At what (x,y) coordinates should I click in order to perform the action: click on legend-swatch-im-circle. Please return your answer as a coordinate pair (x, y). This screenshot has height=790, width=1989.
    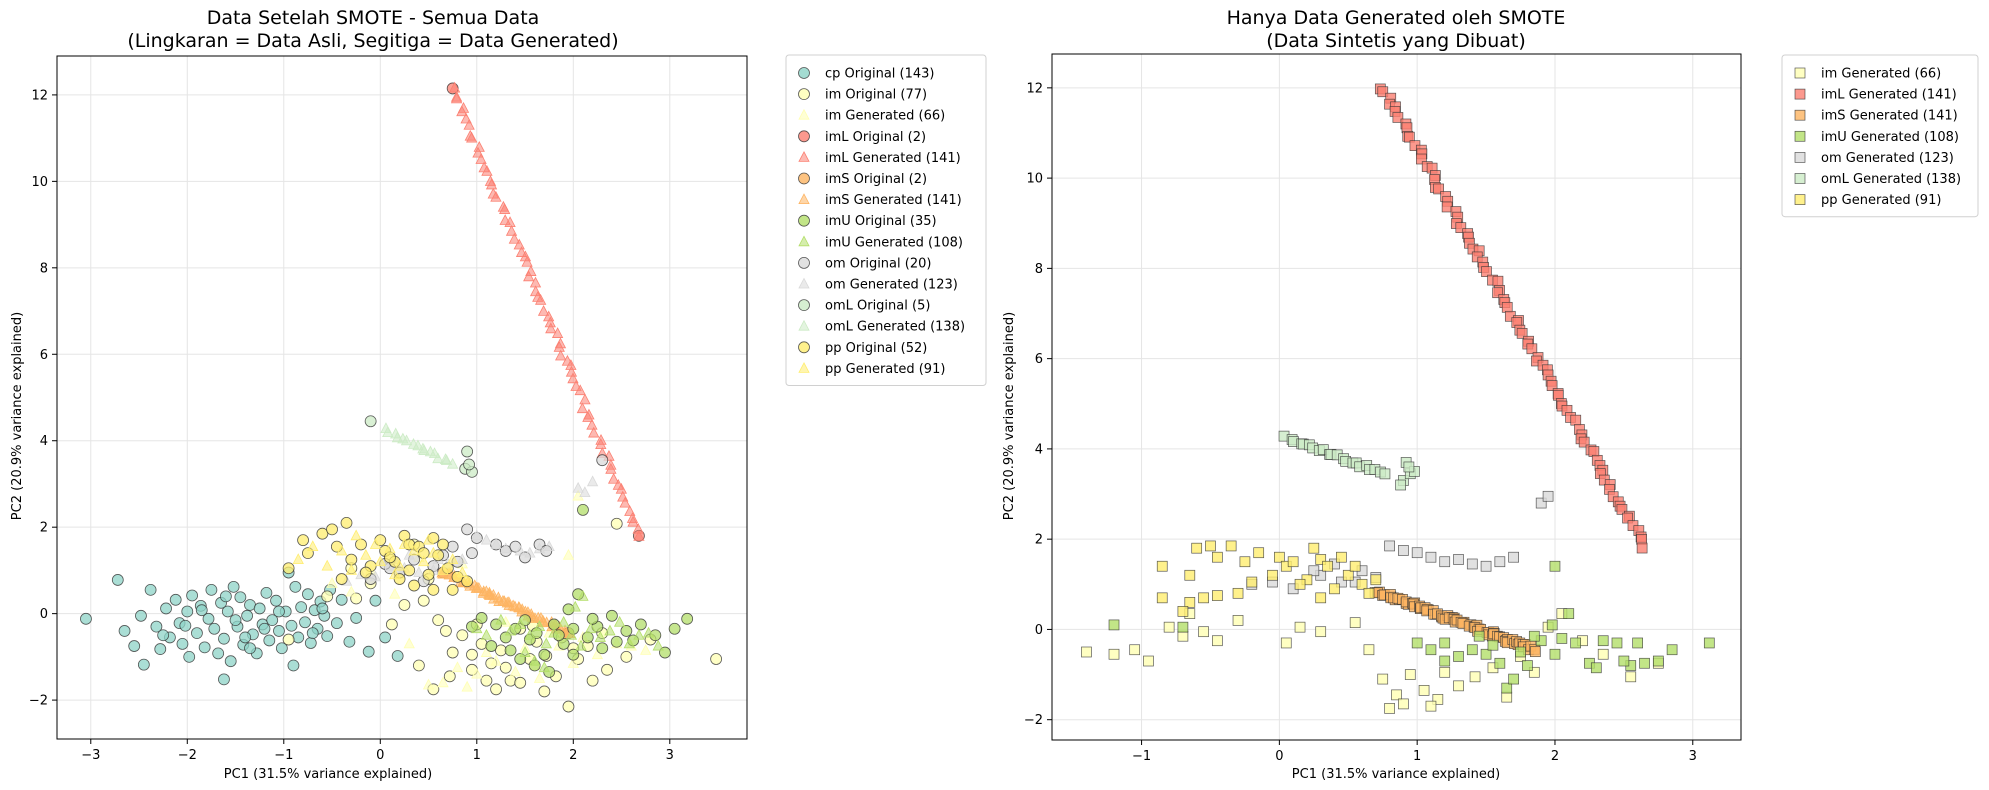
    Looking at the image, I should click on (804, 94).